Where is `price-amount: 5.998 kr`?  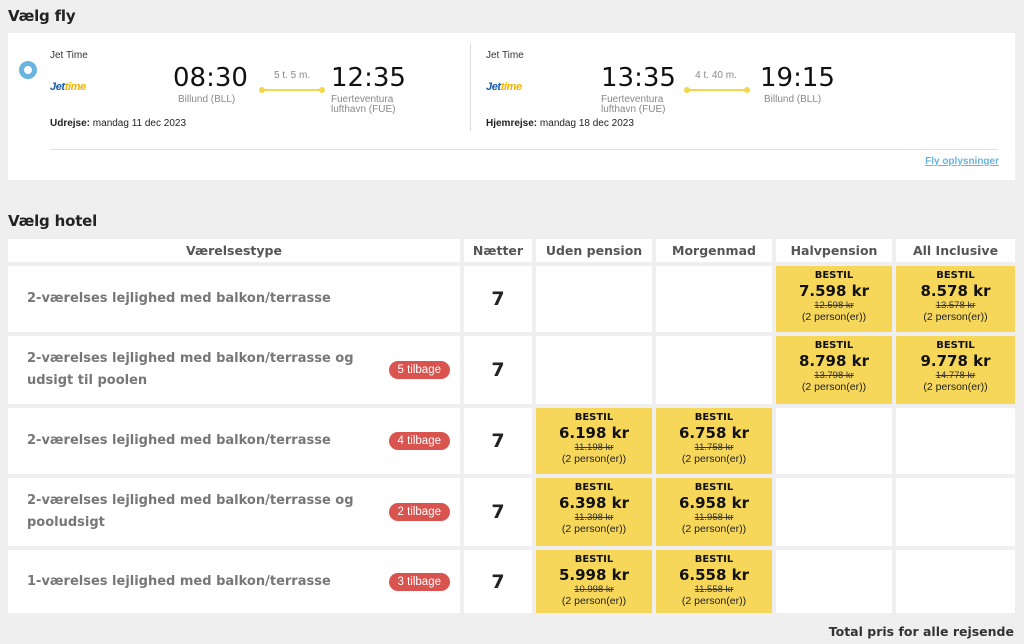
price-amount: 5.998 kr is located at coordinates (594, 575).